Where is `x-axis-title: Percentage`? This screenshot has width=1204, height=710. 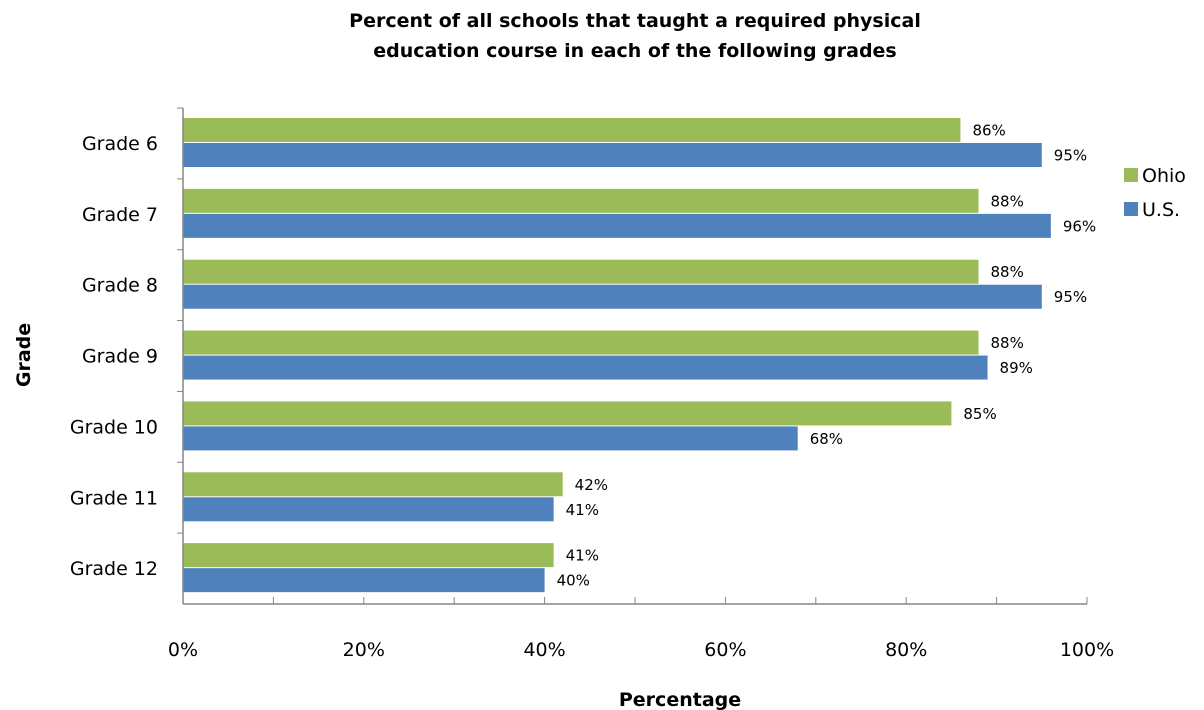
x-axis-title: Percentage is located at coordinates (680, 699).